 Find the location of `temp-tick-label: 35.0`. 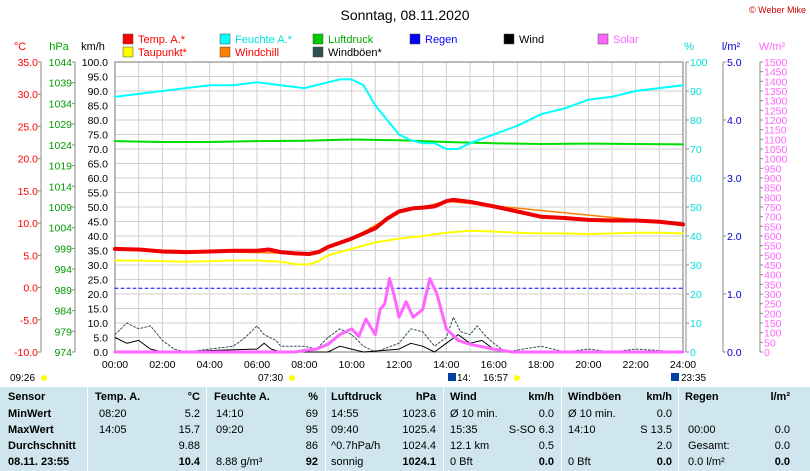

temp-tick-label: 35.0 is located at coordinates (28, 63).